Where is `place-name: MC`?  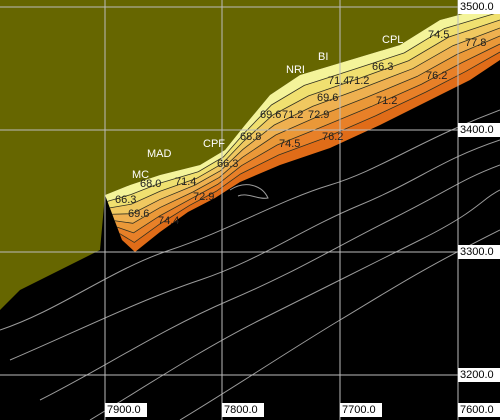
place-name: MC is located at coordinates (140, 175).